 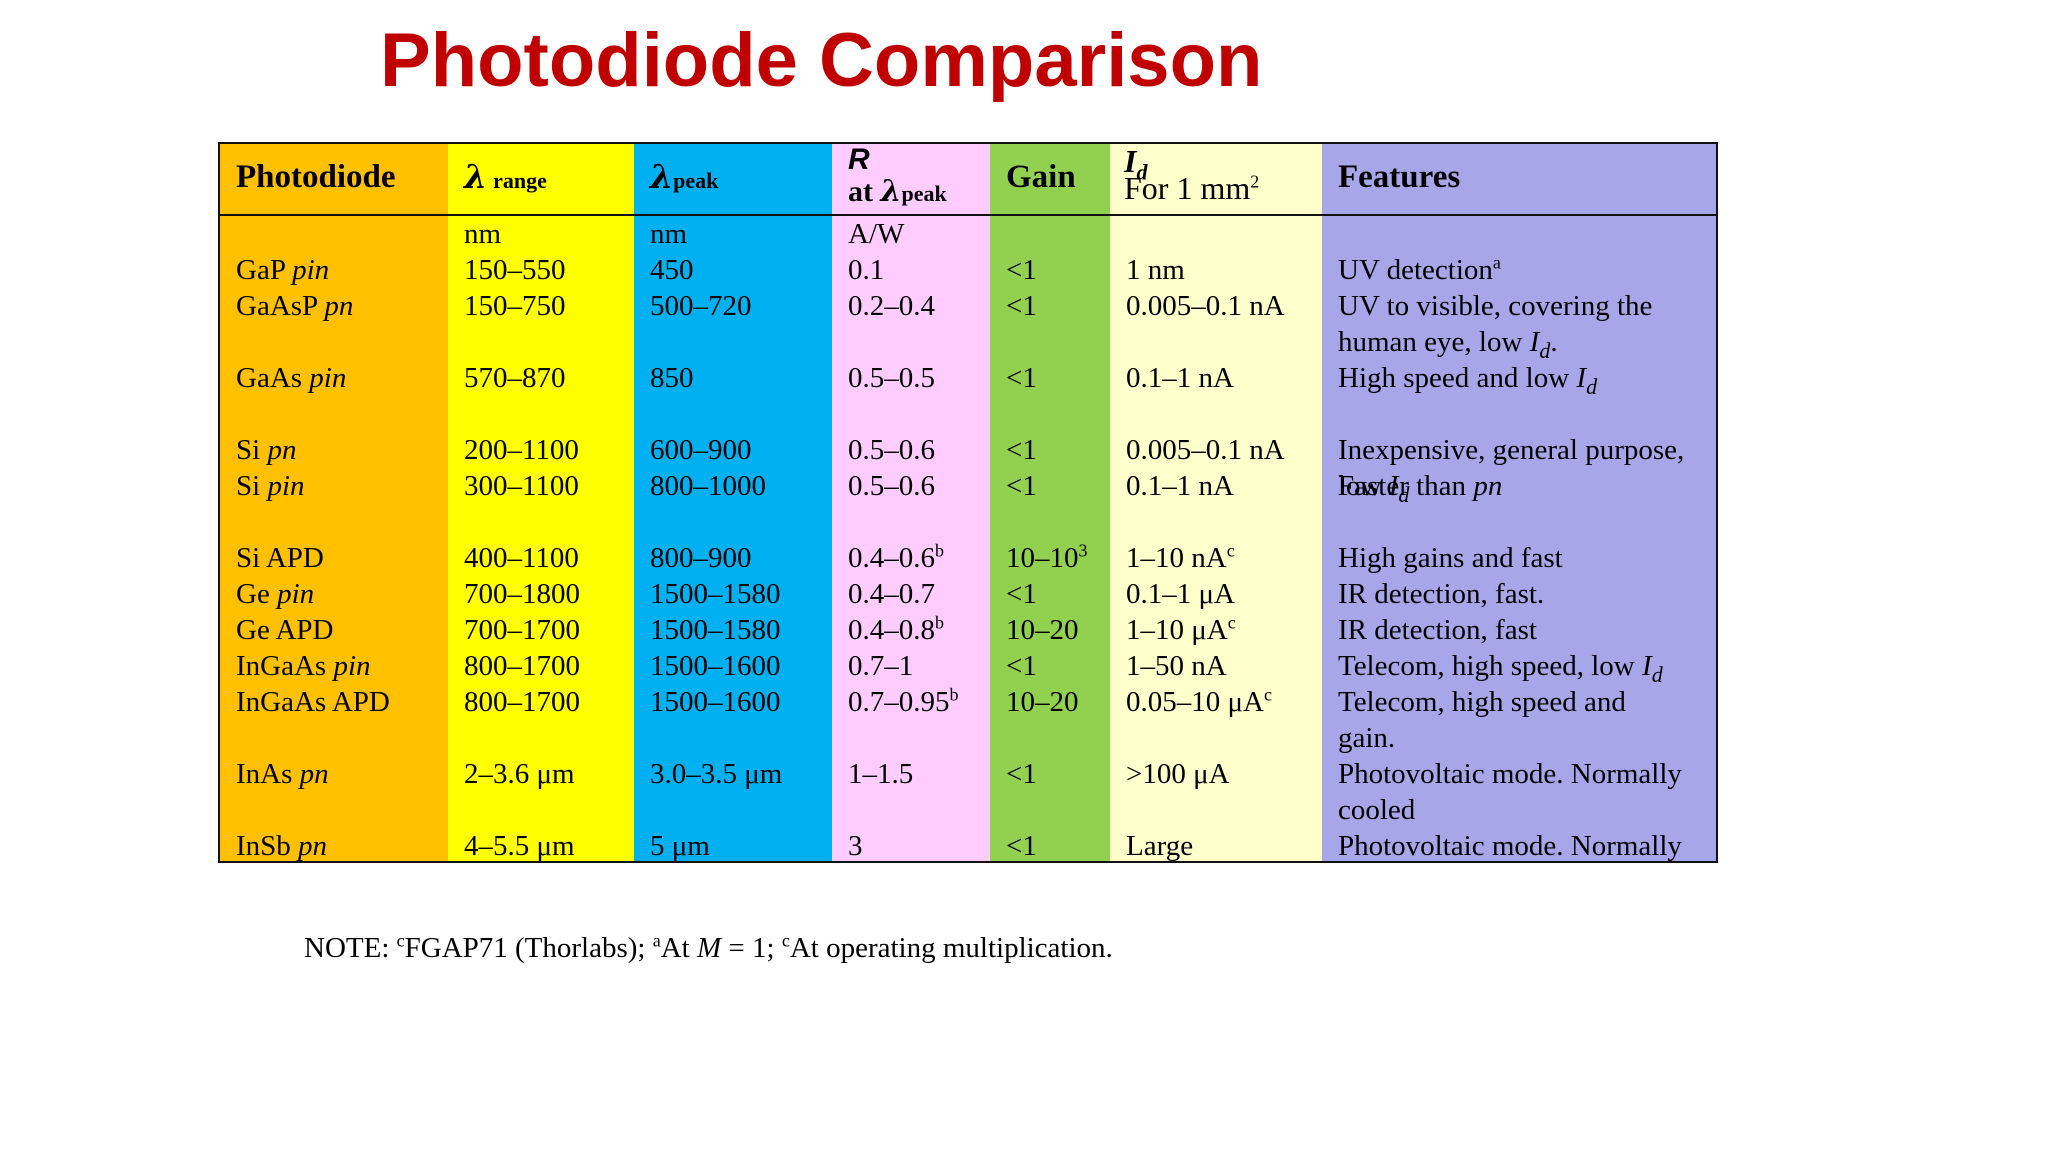 I want to click on features-cell: UV to visible, covering the, so click(x=1495, y=306).